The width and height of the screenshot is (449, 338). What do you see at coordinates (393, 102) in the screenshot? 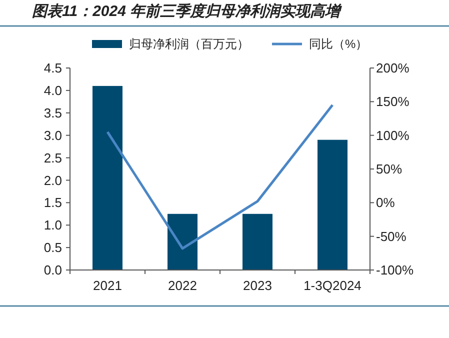
I see `y2-tick-label: 150%` at bounding box center [393, 102].